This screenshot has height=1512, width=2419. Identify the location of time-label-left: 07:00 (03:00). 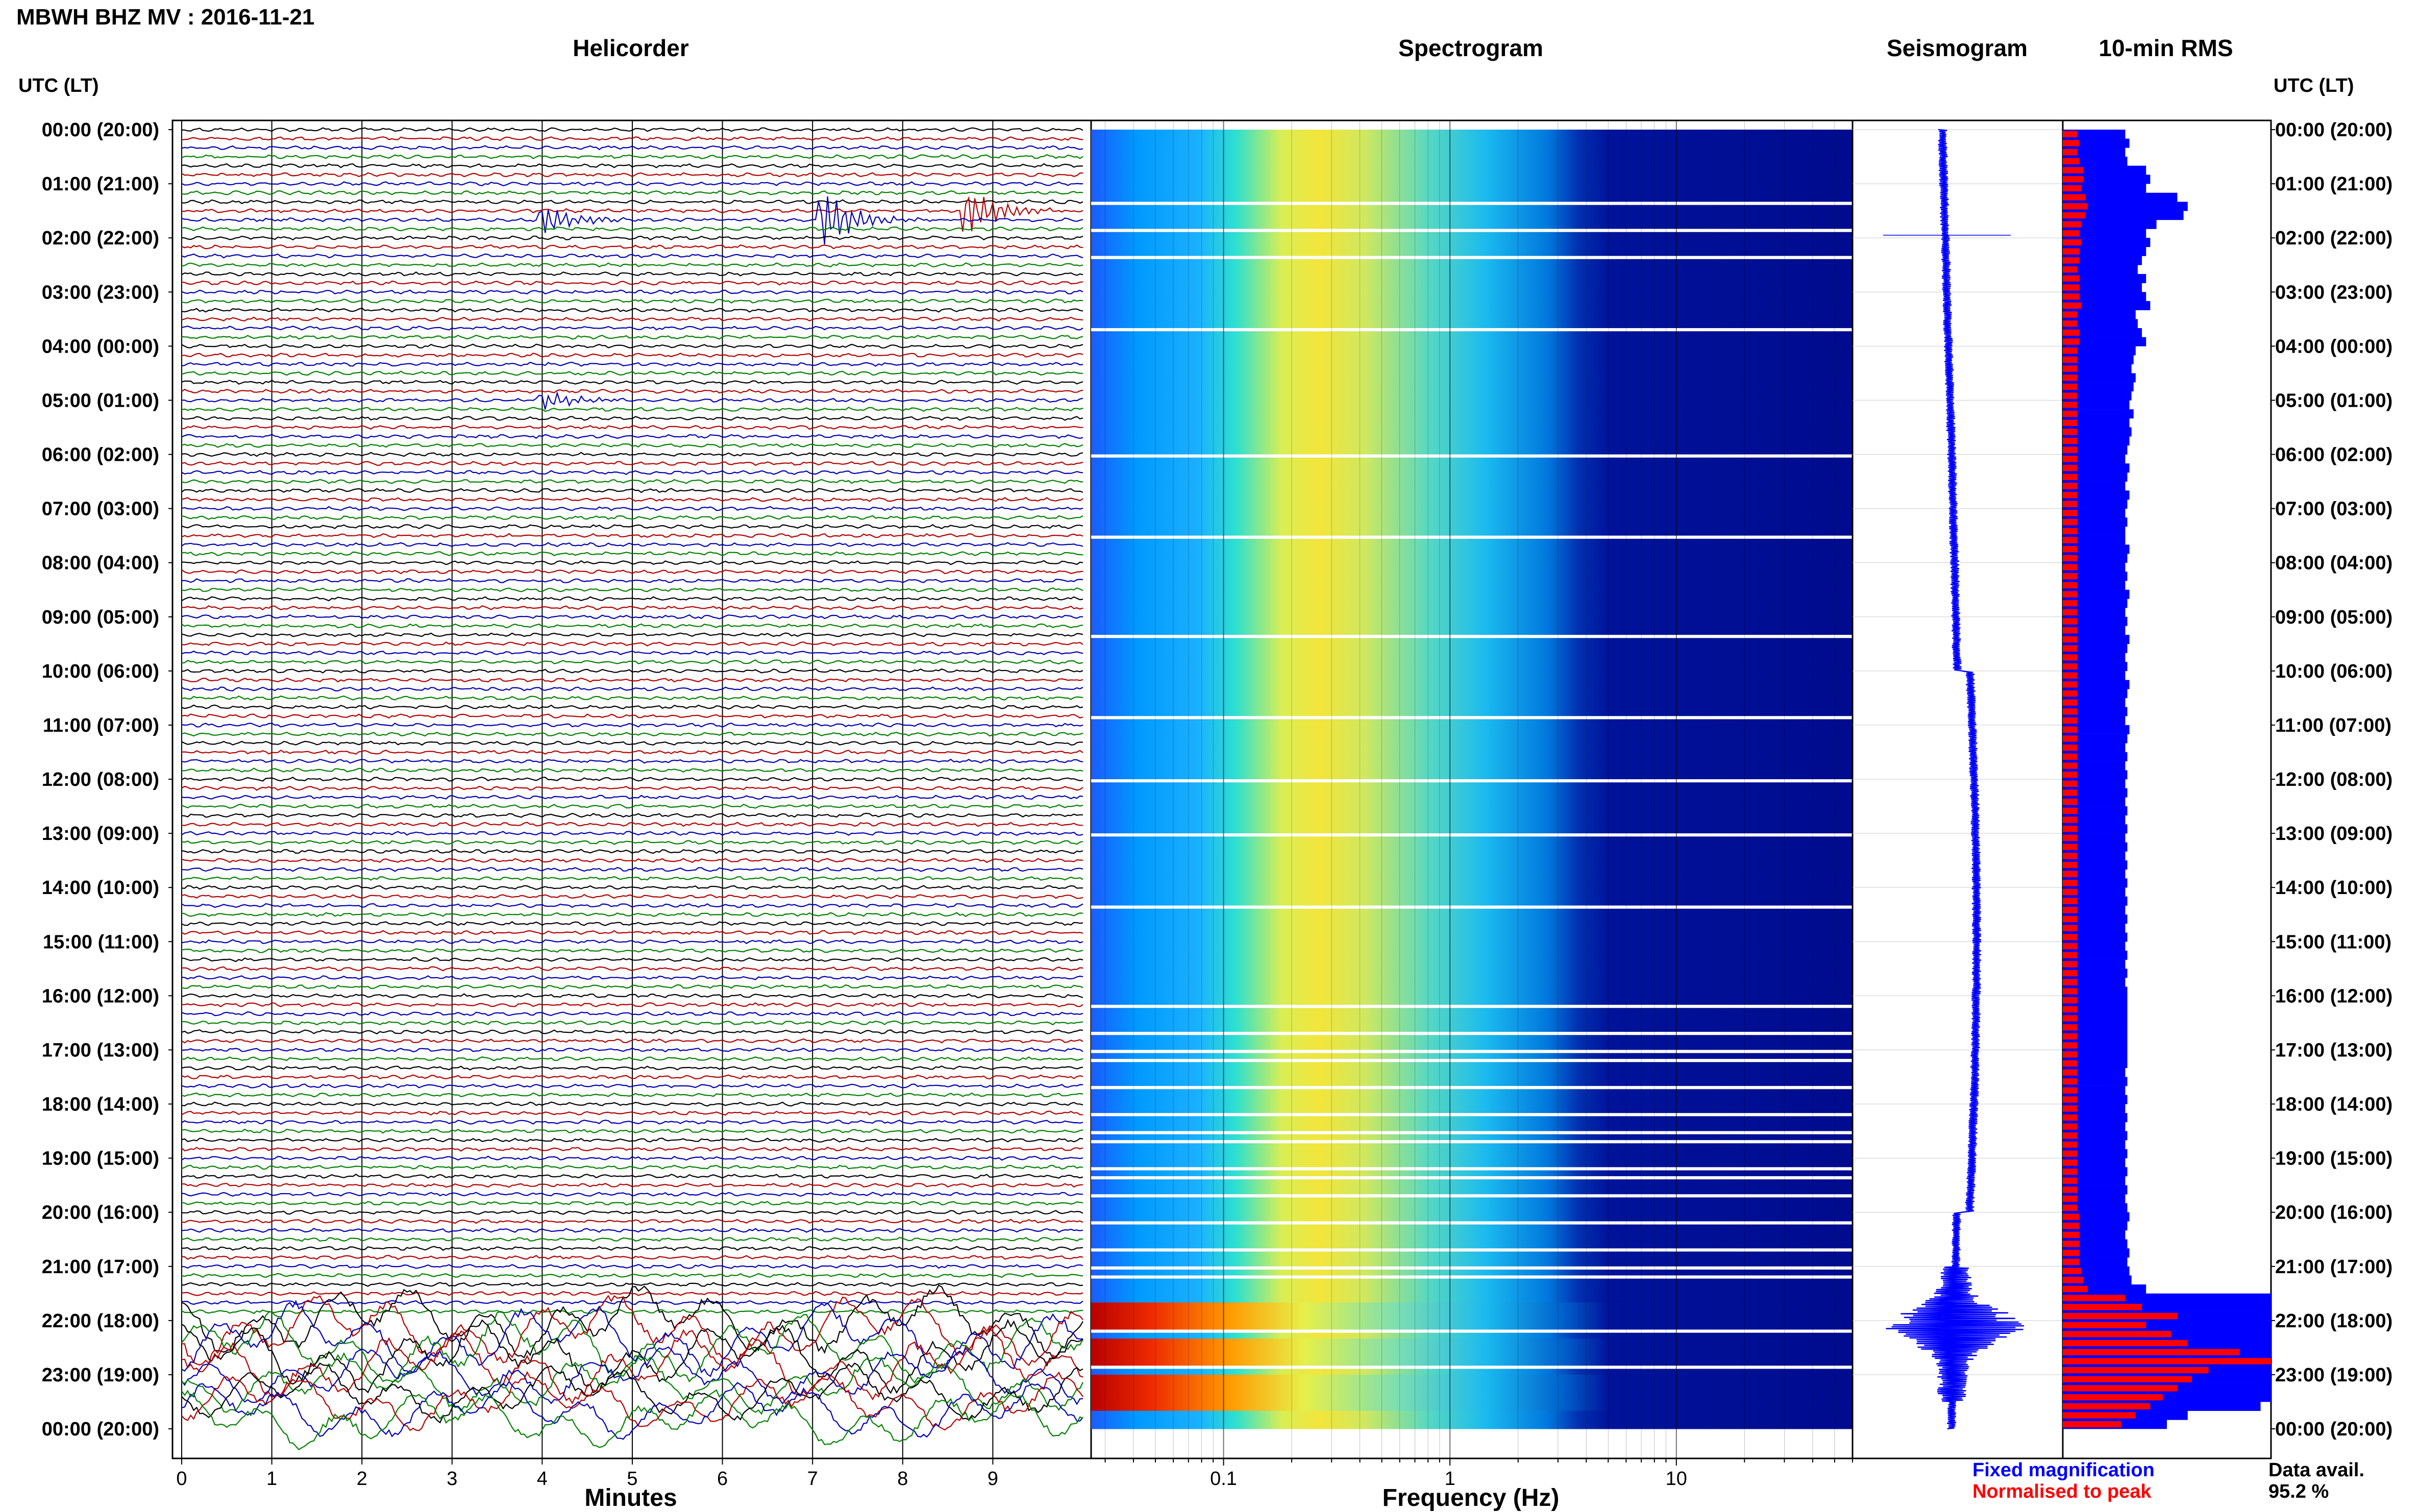
(100, 509).